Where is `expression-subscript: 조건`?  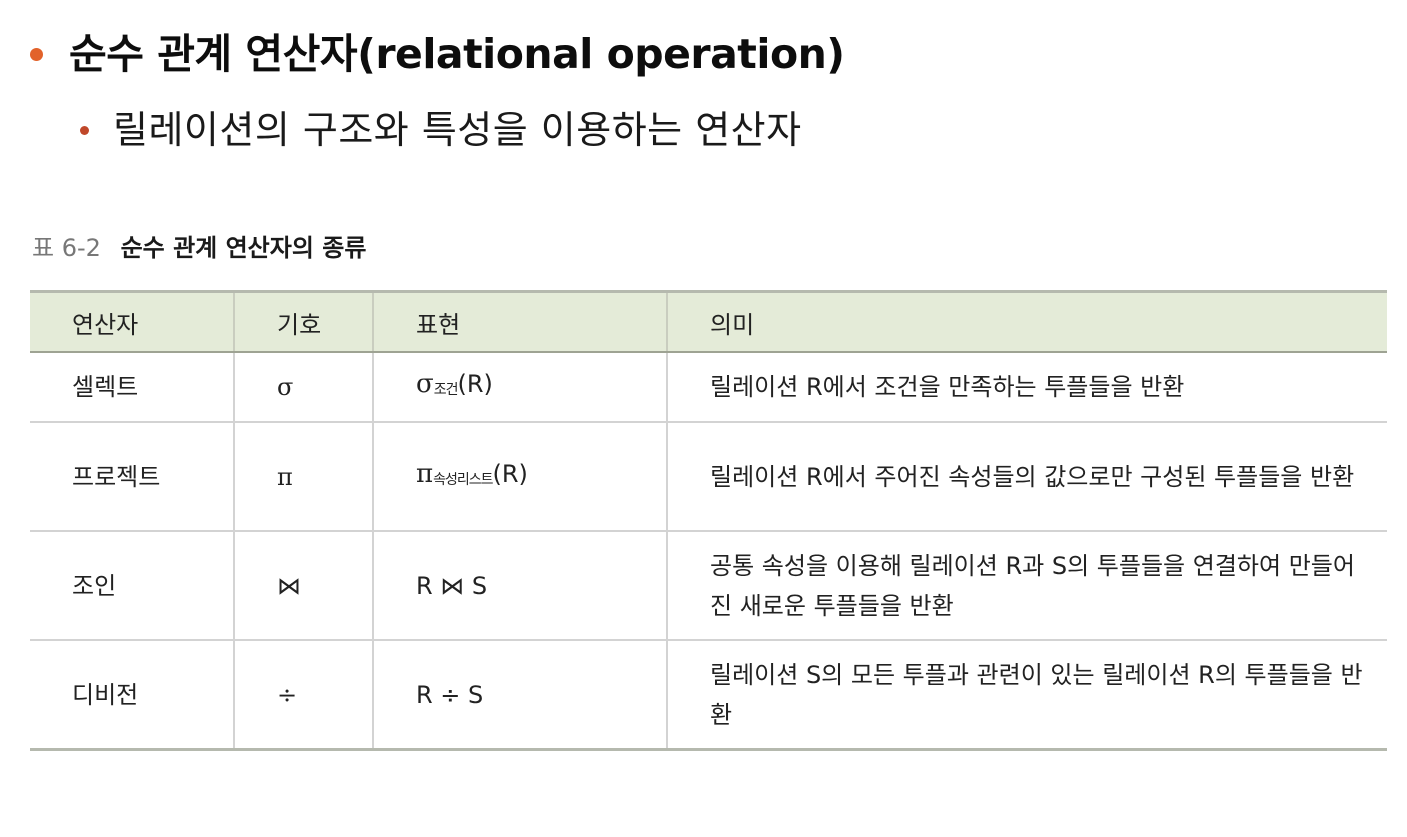
expression-subscript: 조건 is located at coordinates (446, 390).